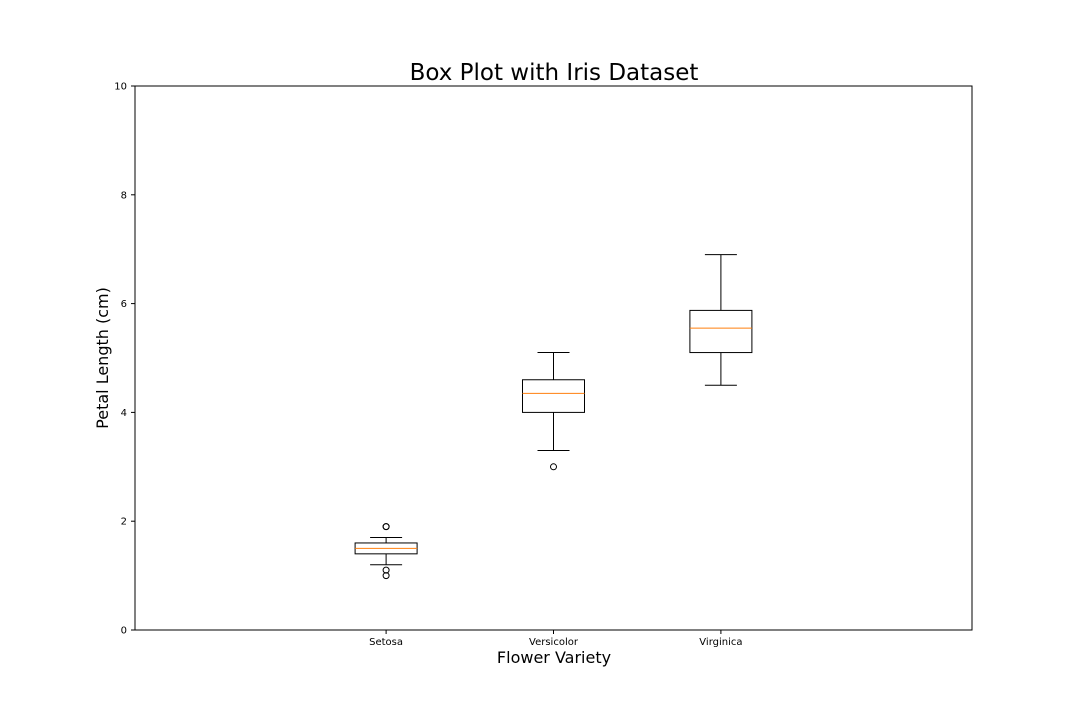 The image size is (1080, 724). What do you see at coordinates (721, 331) in the screenshot?
I see `box-virginica` at bounding box center [721, 331].